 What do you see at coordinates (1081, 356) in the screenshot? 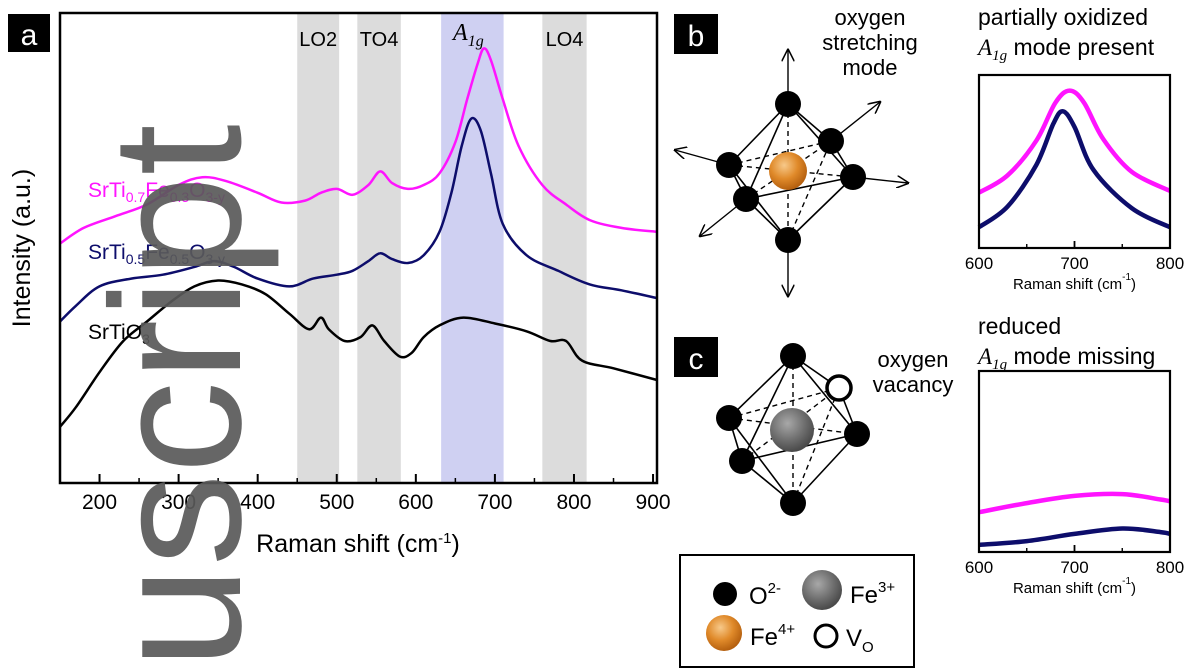
I see `mini-subtitle-rest: mode missing` at bounding box center [1081, 356].